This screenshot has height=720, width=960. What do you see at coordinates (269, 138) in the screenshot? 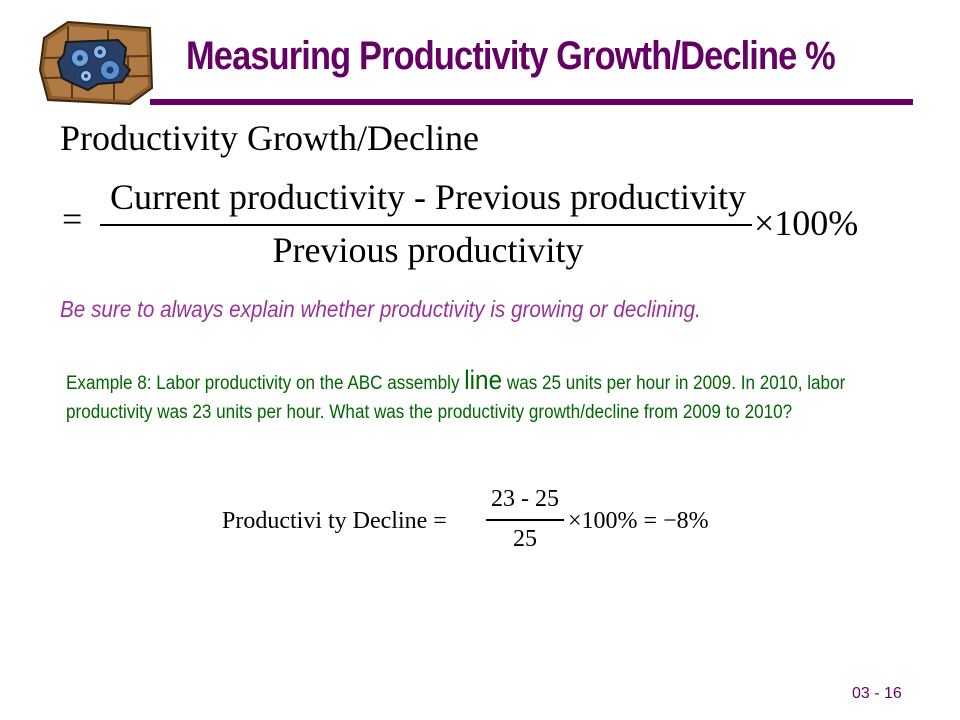
I see `formula-heading: Productivity Growth/Decline` at bounding box center [269, 138].